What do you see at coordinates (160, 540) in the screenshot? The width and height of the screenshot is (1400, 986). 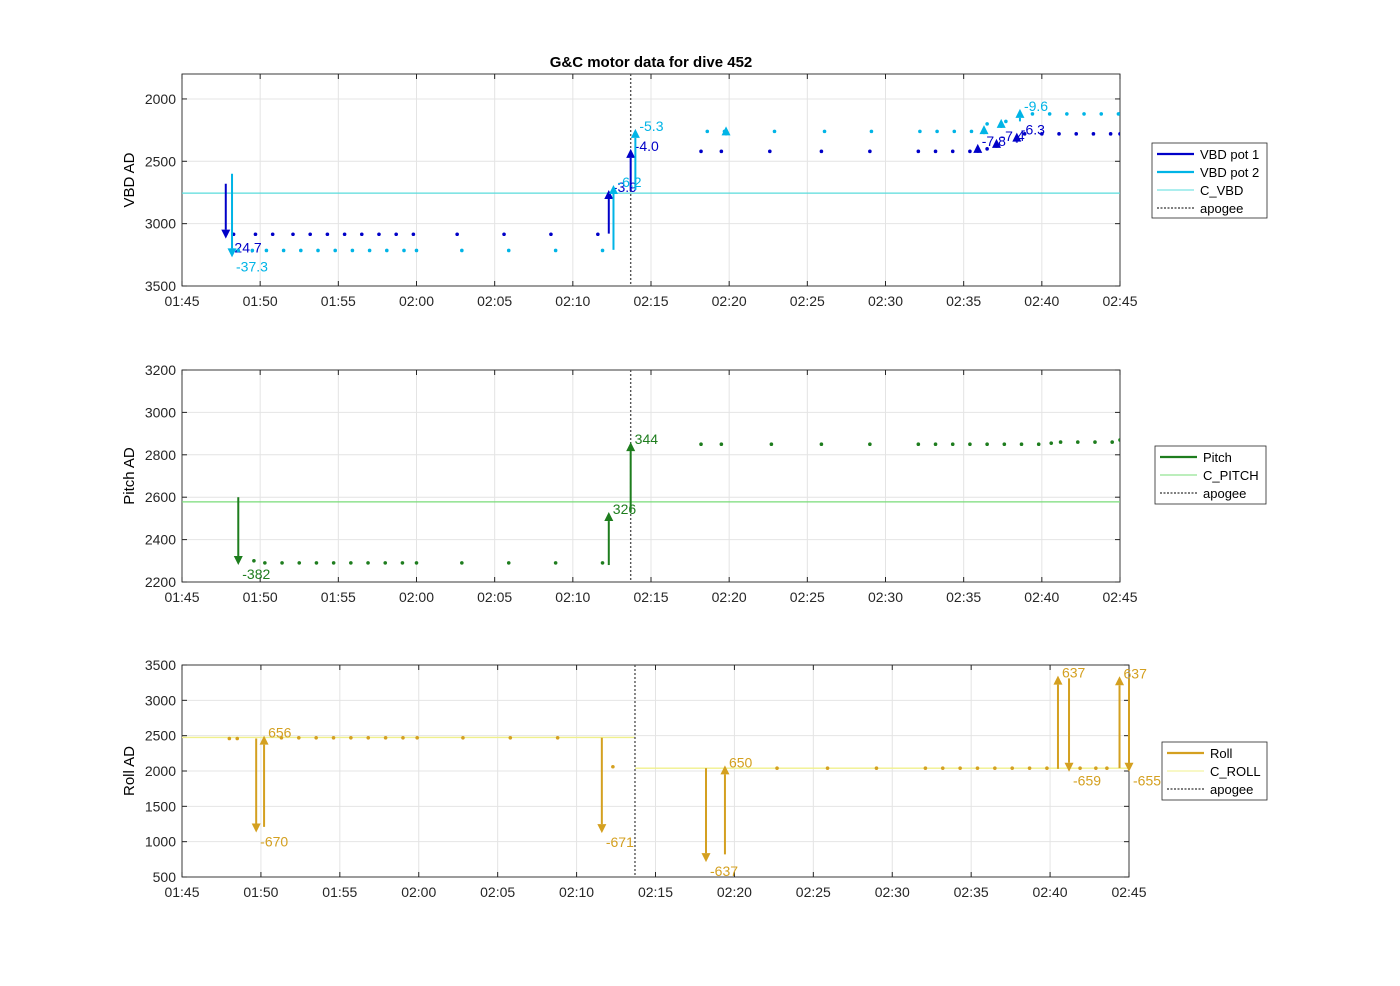 I see `y-tick-label: 2400` at bounding box center [160, 540].